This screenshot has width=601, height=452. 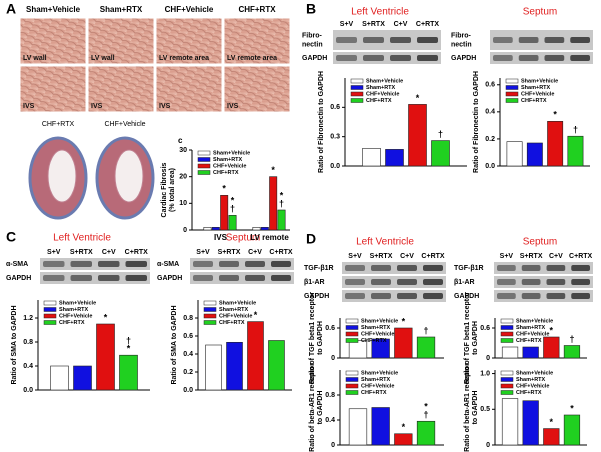 I want to click on panel-label: B, so click(x=311, y=9).